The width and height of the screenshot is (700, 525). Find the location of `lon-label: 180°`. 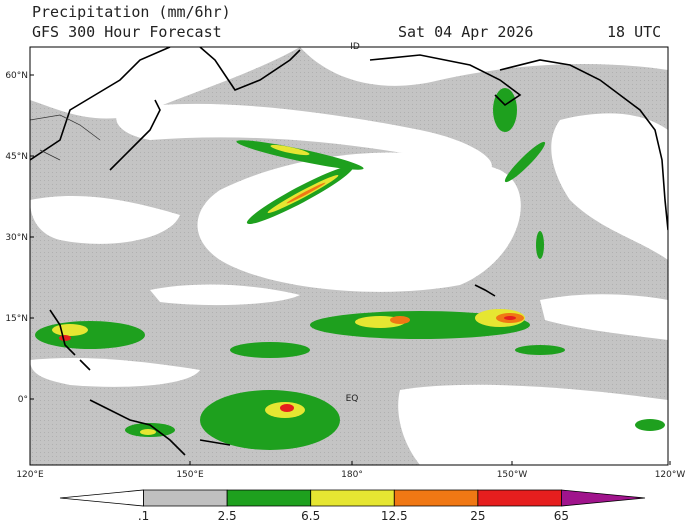

lon-label: 180° is located at coordinates (352, 475).